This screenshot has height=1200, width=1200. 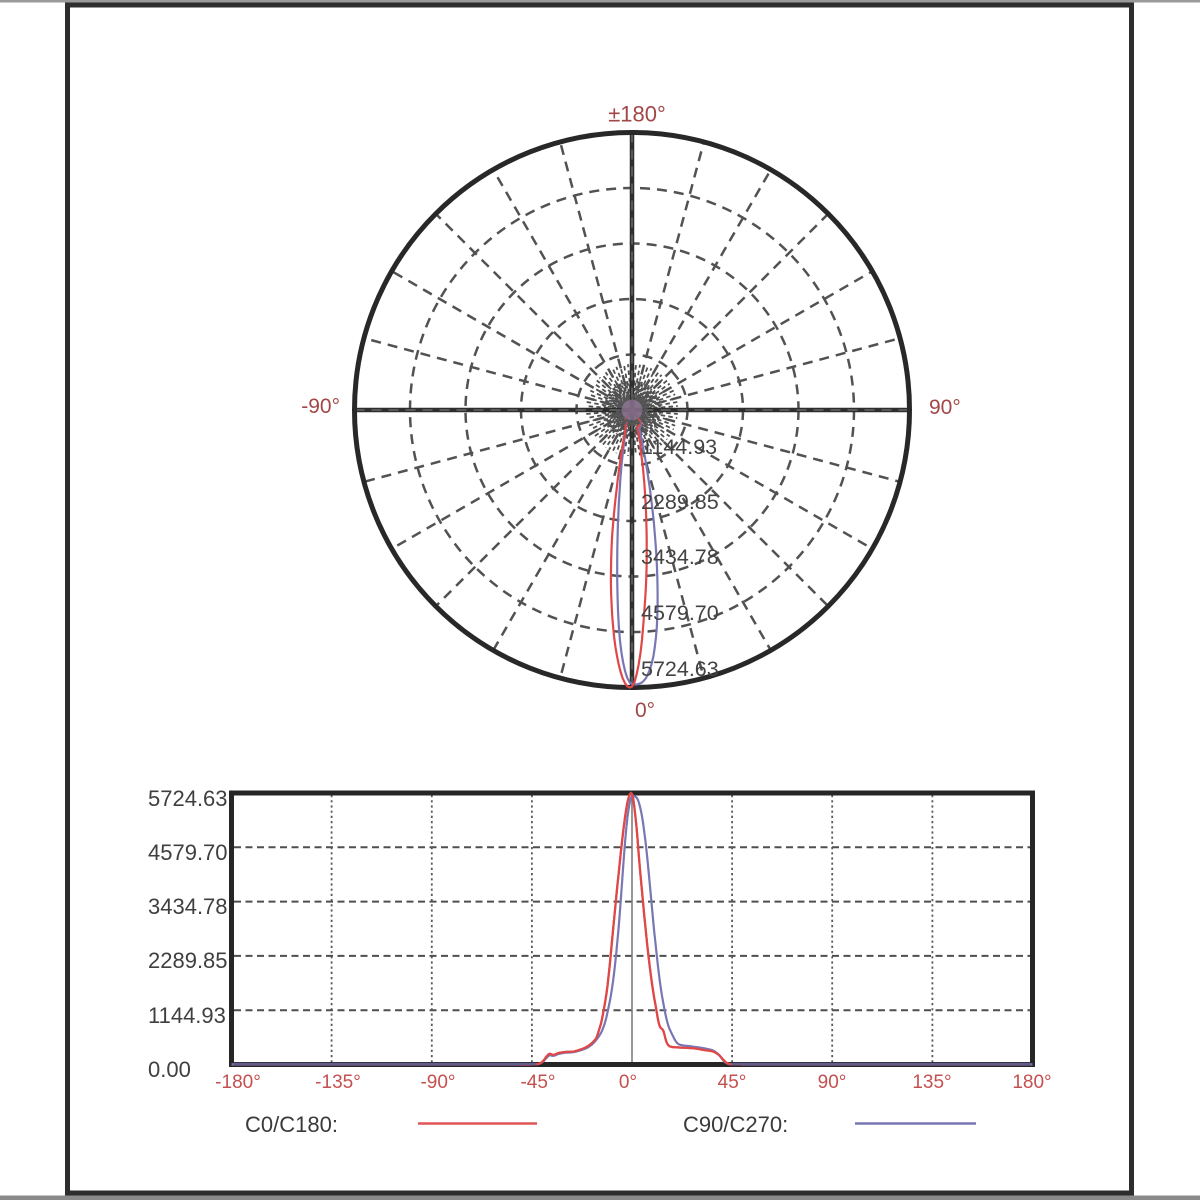 I want to click on svg-text: 135°, so click(x=931, y=1082).